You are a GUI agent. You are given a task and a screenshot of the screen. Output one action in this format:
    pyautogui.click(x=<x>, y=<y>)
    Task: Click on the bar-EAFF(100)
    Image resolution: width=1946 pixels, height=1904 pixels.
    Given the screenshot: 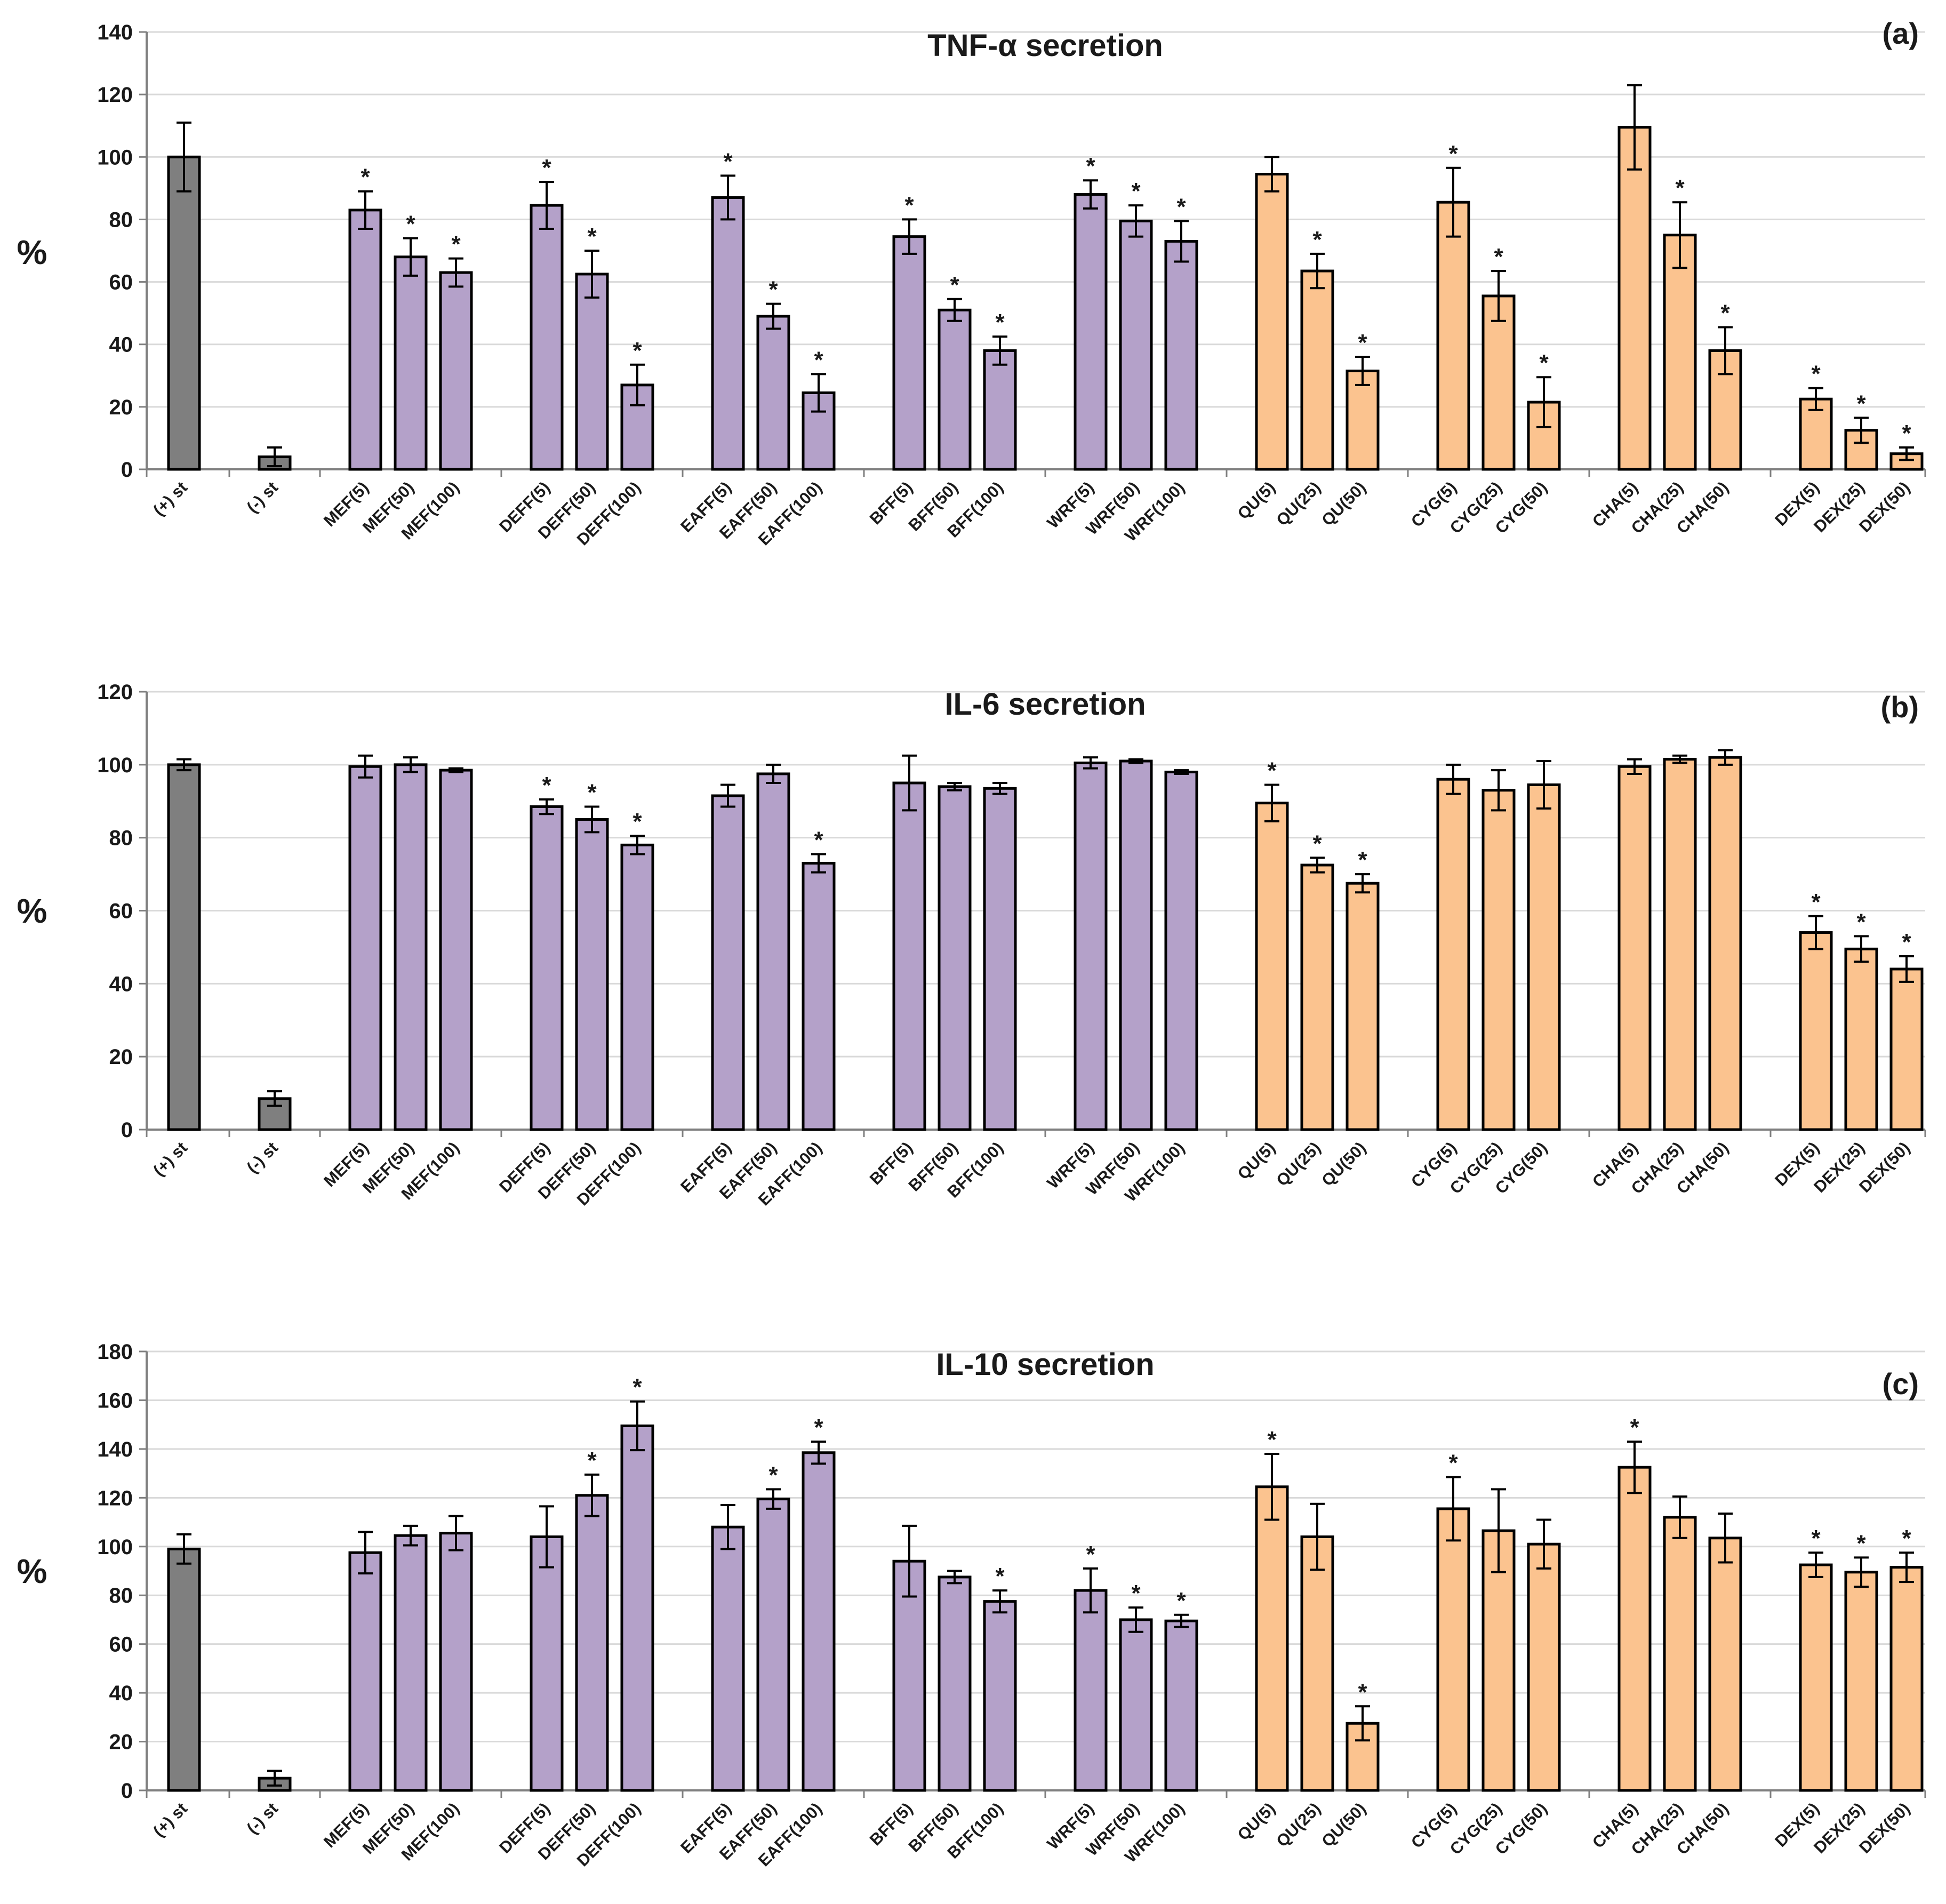 What is the action you would take?
    pyautogui.click(x=819, y=996)
    